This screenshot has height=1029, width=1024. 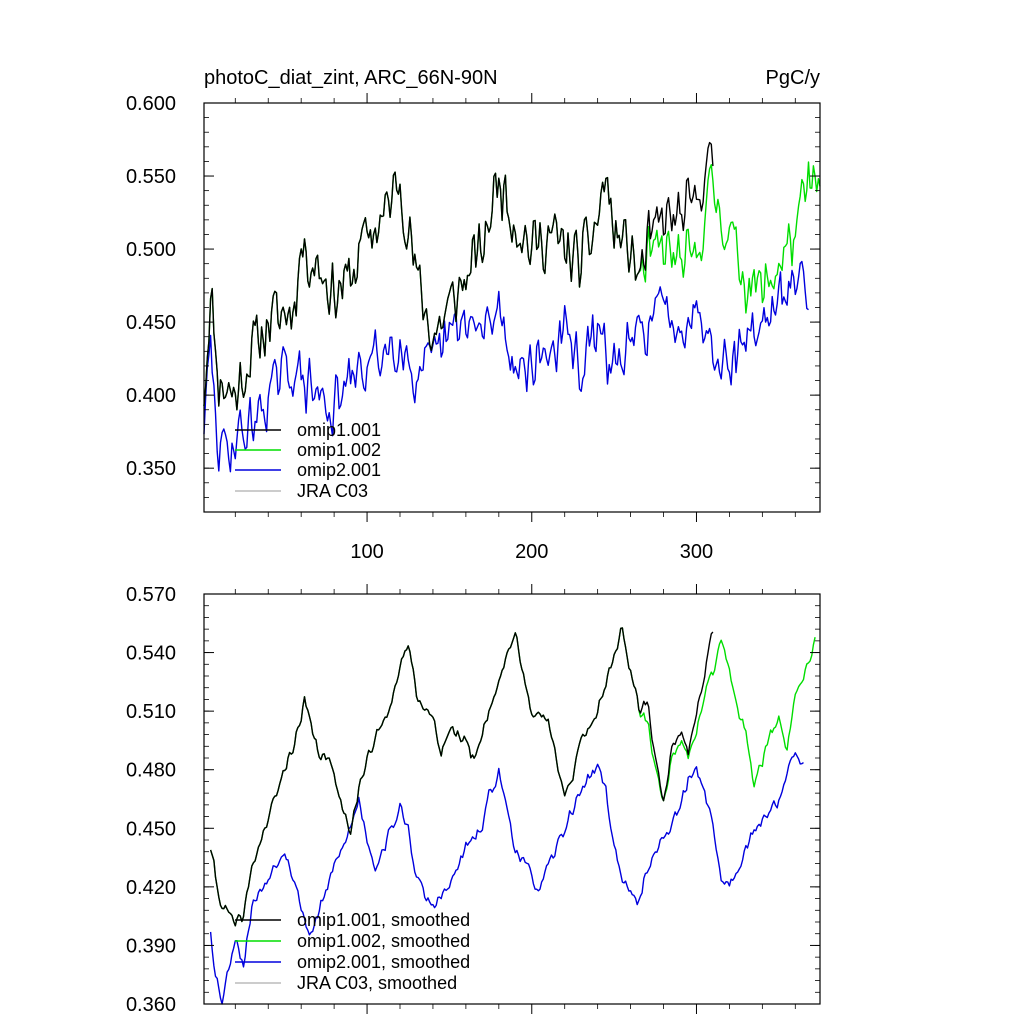 What do you see at coordinates (383, 941) in the screenshot?
I see `legend-label-omip1-002-smoothed: omip1.002, smoothed` at bounding box center [383, 941].